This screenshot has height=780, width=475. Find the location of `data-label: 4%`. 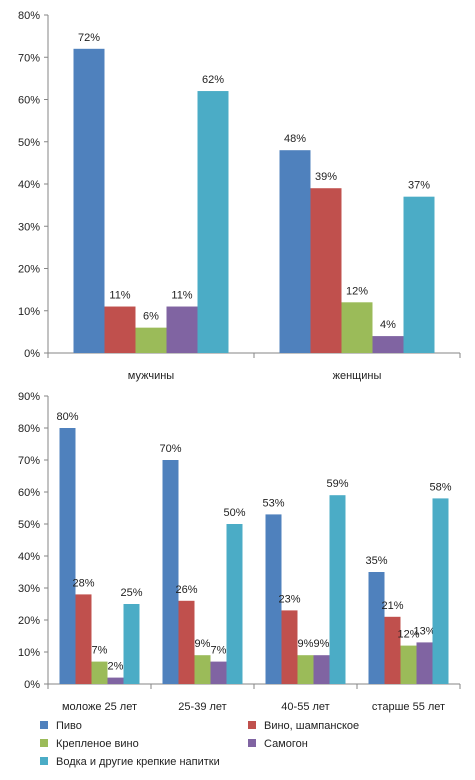

data-label: 4% is located at coordinates (388, 325).